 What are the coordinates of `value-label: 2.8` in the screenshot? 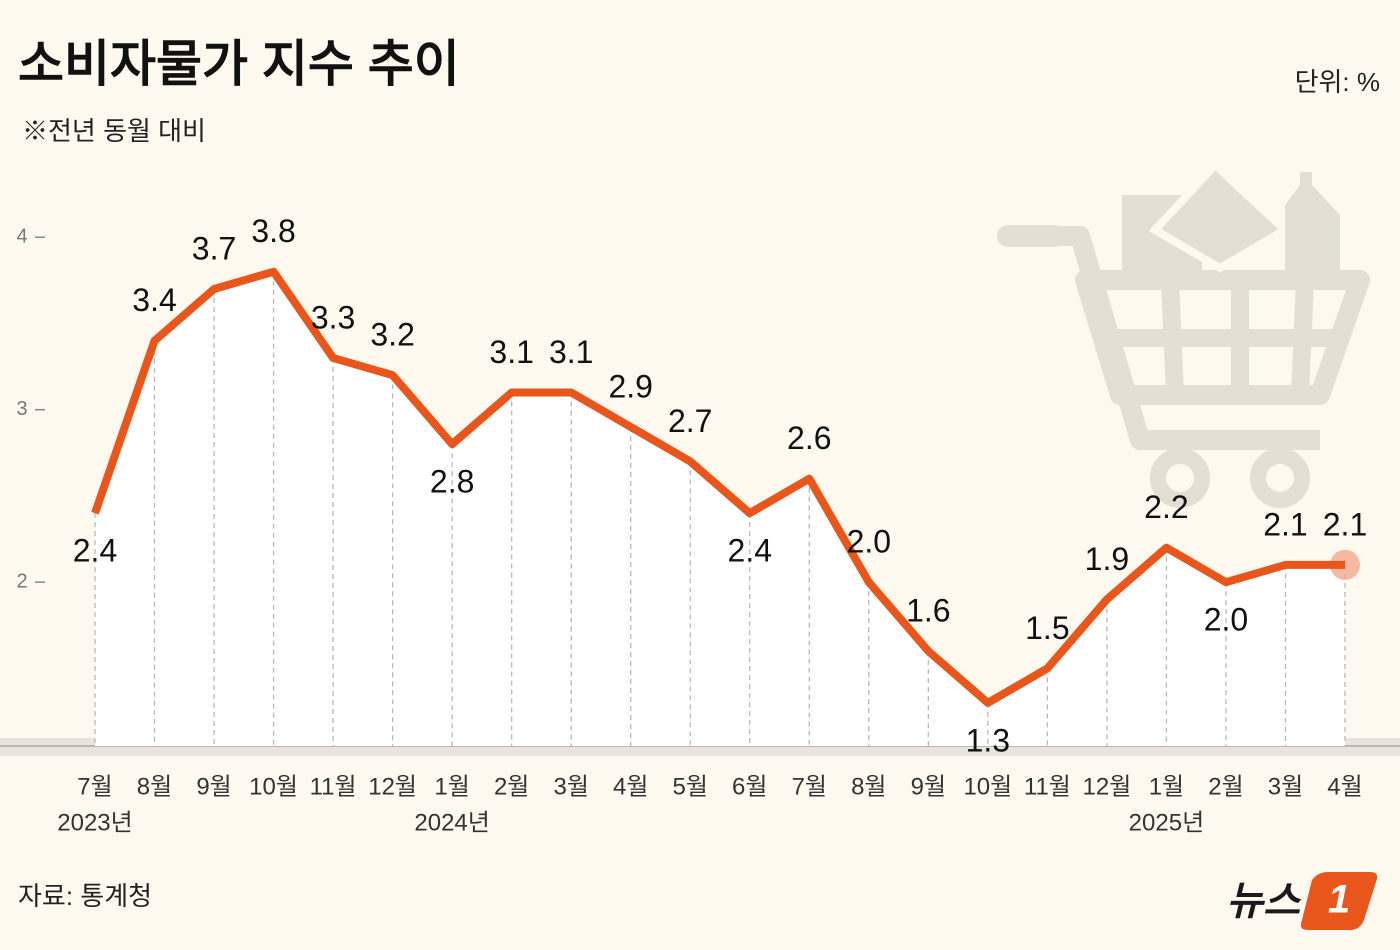 It's located at (452, 482).